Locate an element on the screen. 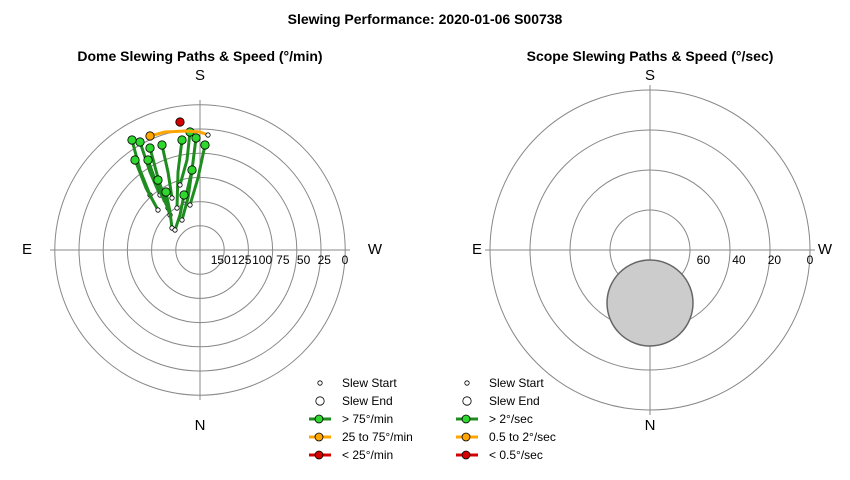 The width and height of the screenshot is (850, 480). scope-legend-item: 0.5 to 2°/sec is located at coordinates (506, 437).